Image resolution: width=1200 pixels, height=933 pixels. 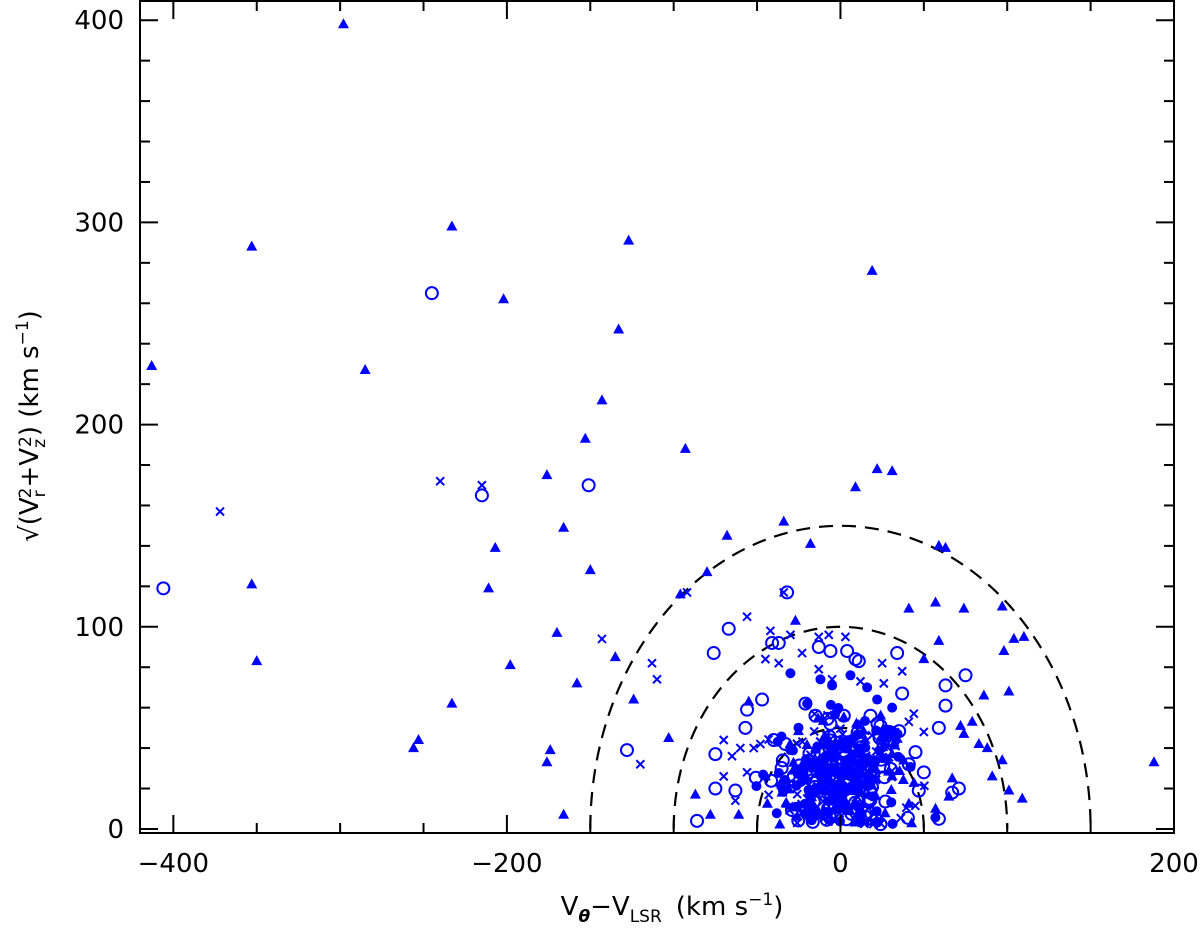 I want to click on y-tick-label: 100, so click(x=99, y=628).